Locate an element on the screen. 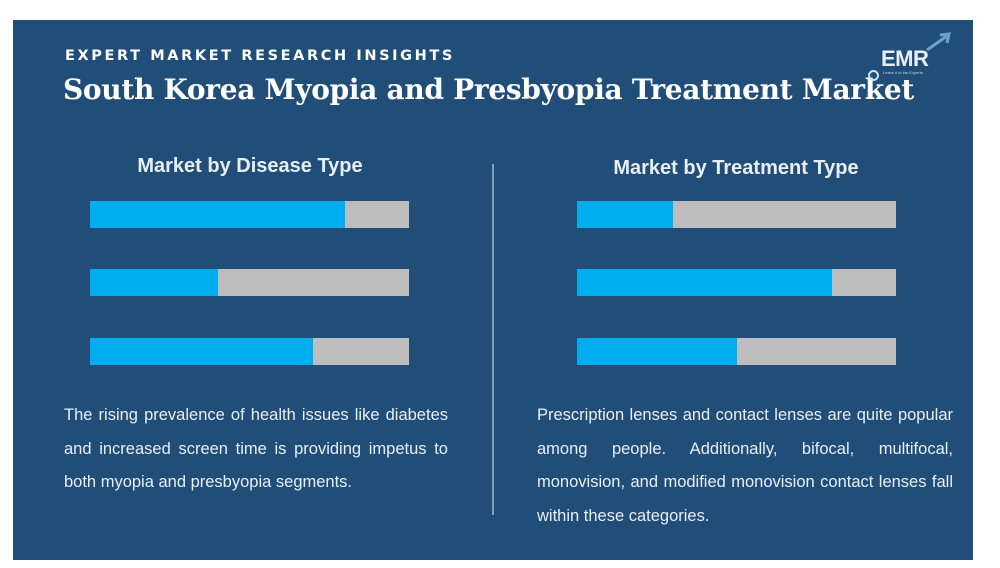 Image resolution: width=1000 pixels, height=568 pixels. logo-tagline: Leave it to the Experts is located at coordinates (903, 72).